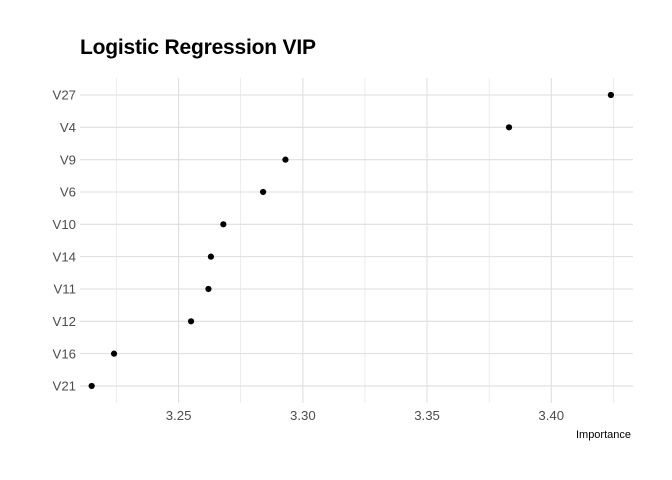  I want to click on y-tick-label-v16: V16, so click(64, 353).